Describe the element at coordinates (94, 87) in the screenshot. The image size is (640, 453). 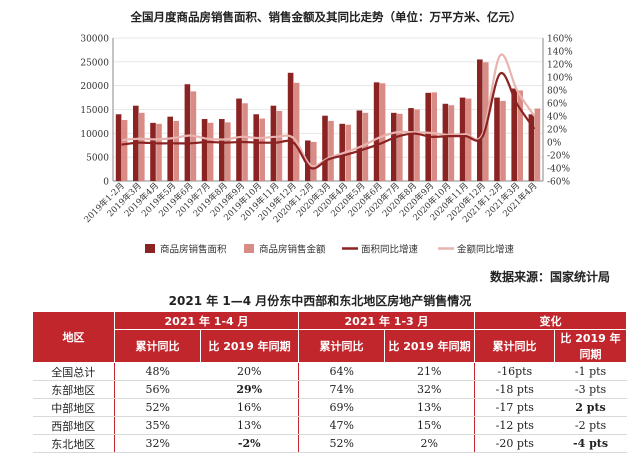
I see `y-left-tick-label: 20000` at that location.